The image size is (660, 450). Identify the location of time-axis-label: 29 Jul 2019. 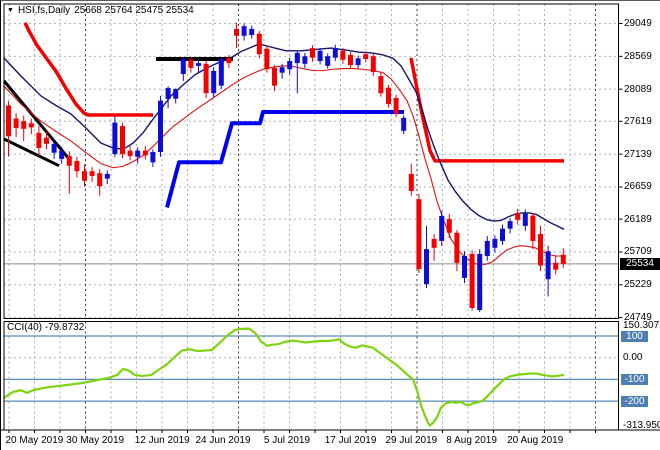
(411, 440).